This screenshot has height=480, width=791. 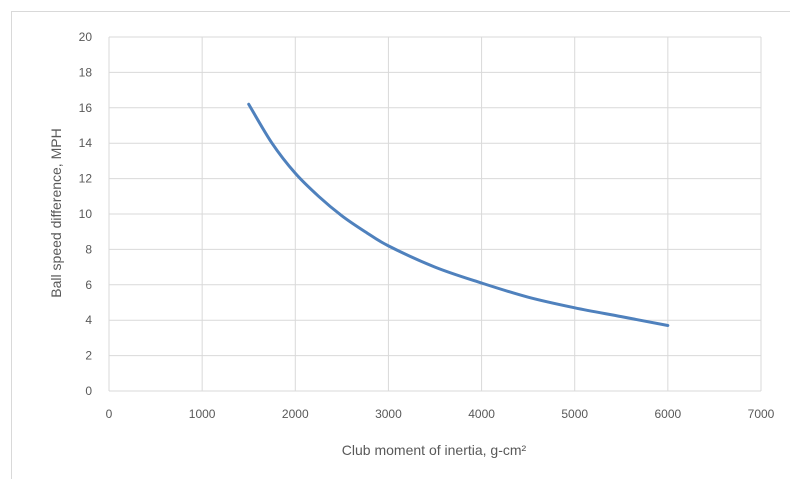 I want to click on y-tick-label: 18, so click(x=86, y=72).